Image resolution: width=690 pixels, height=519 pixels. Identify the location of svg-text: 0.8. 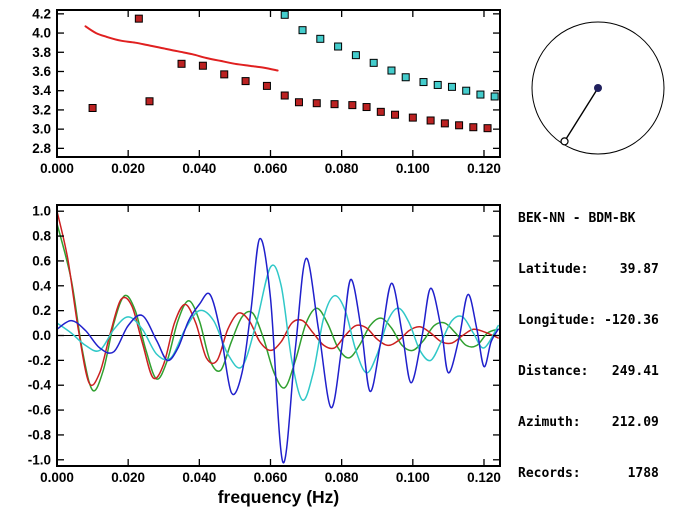
(41, 236).